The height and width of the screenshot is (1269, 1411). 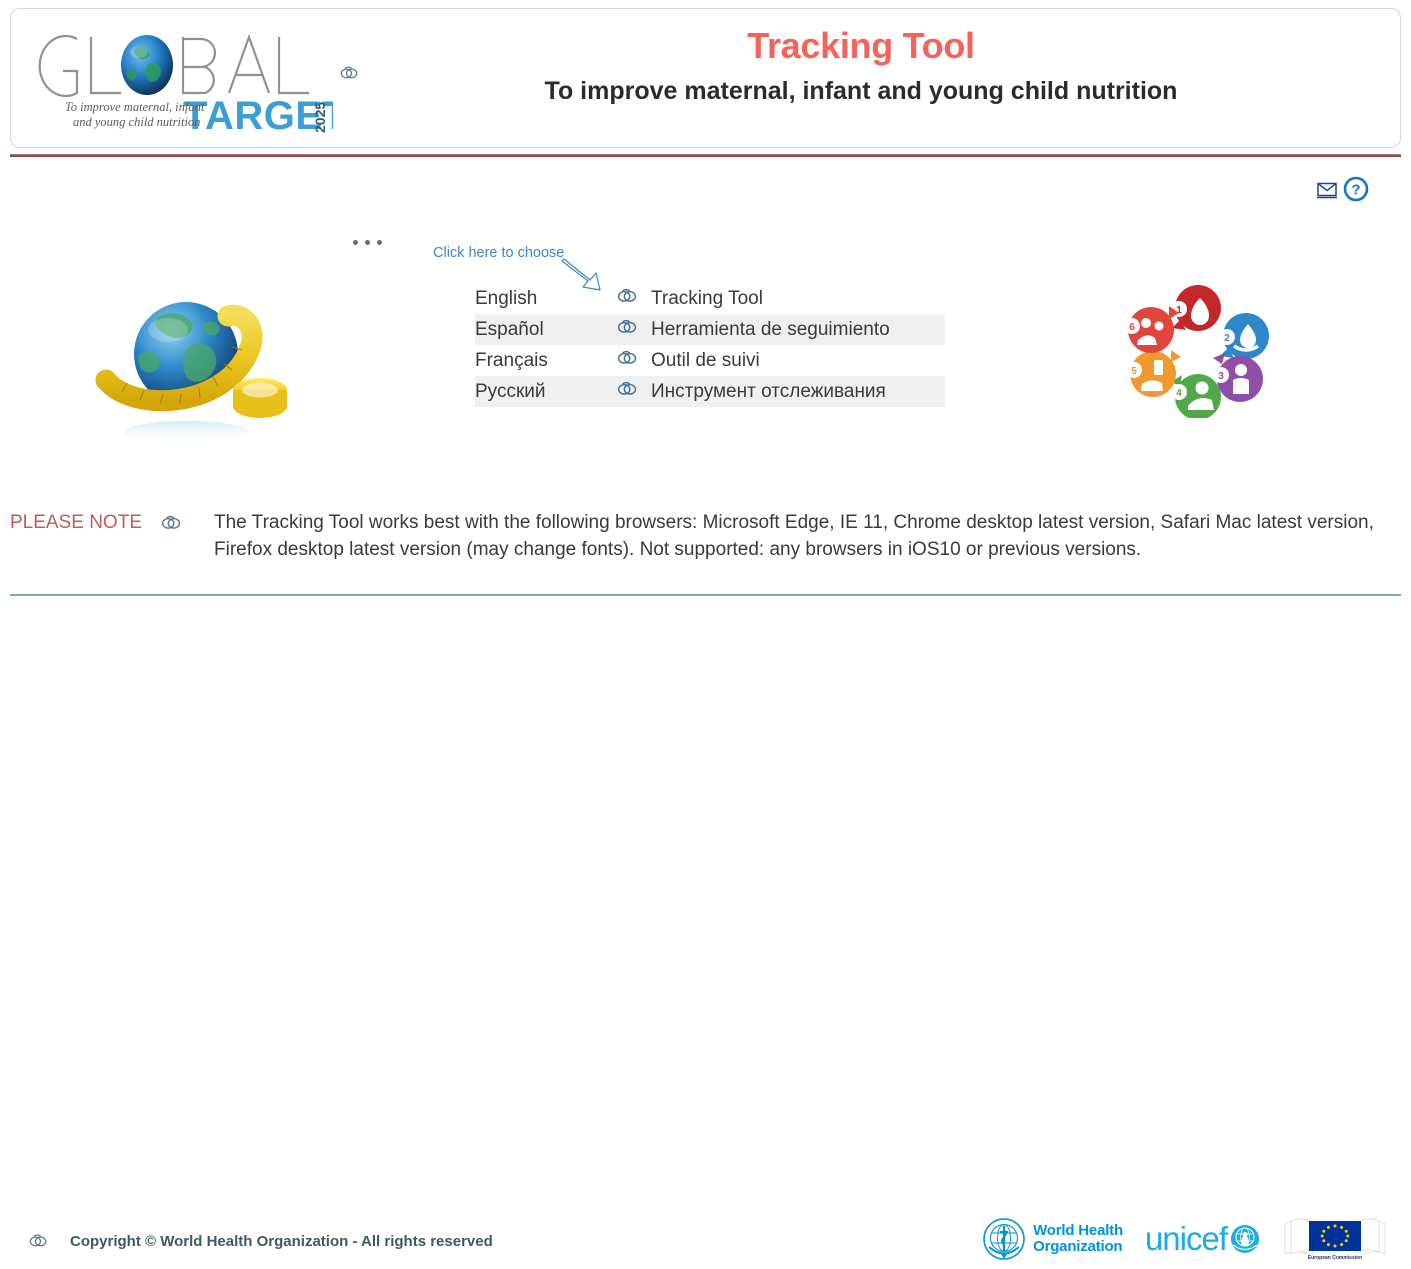 I want to click on who-emblem-icon, so click(x=1004, y=1239).